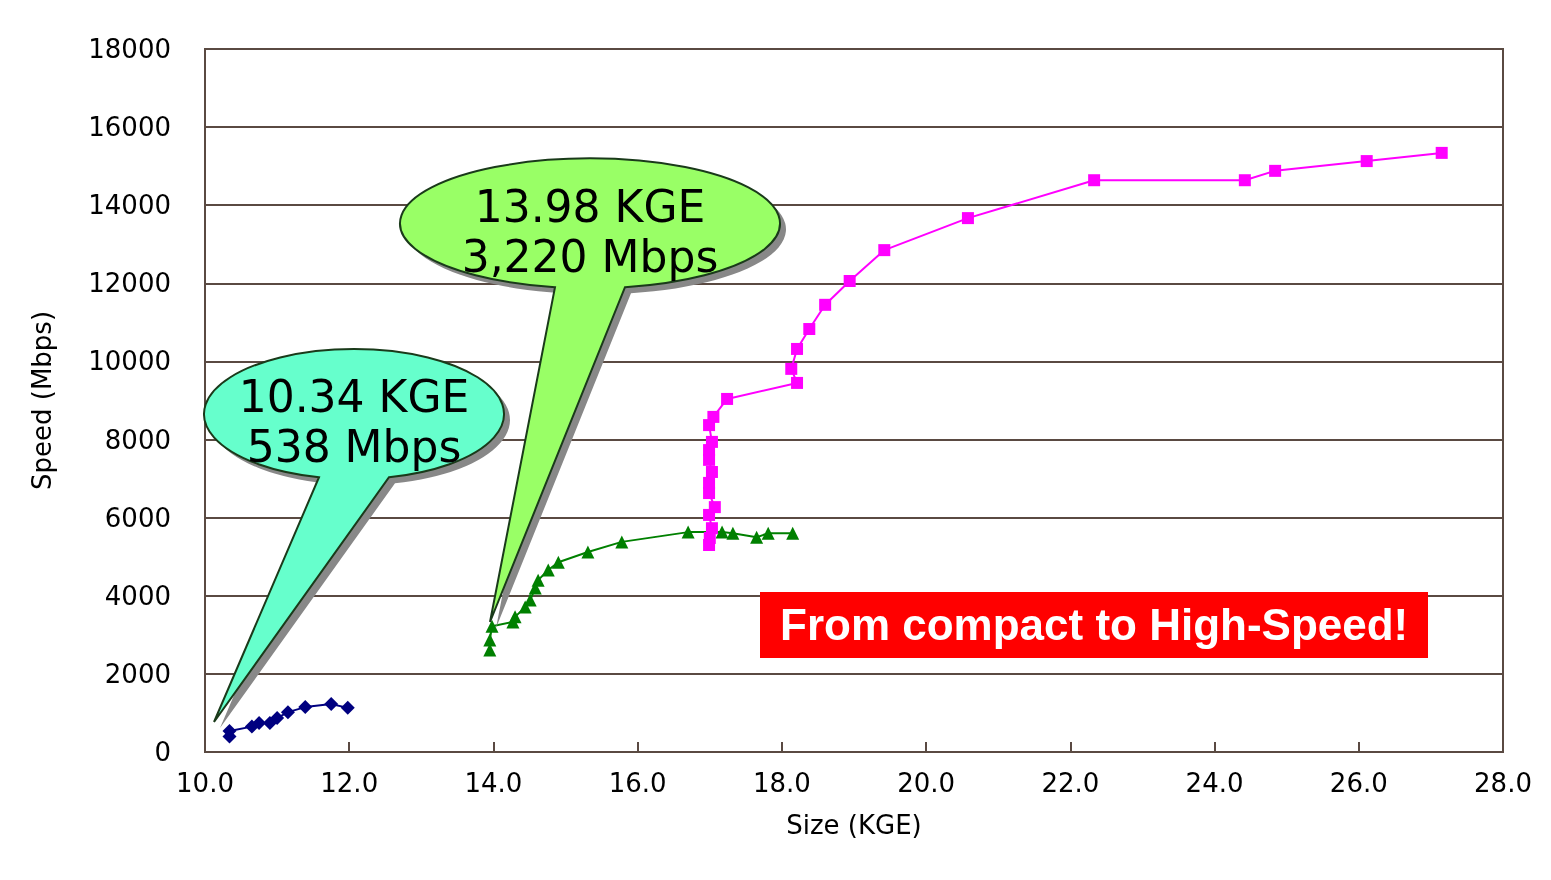 The image size is (1551, 880). I want to click on y-tick-label: 16000, so click(129, 127).